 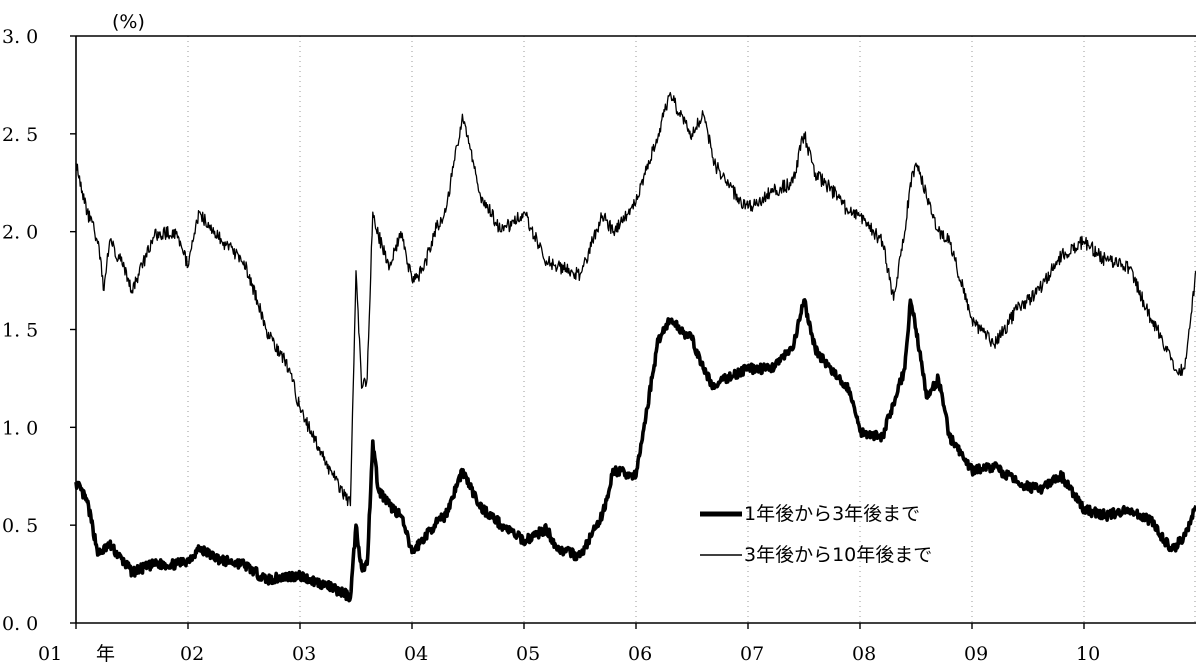 I want to click on x-tick-label: 05, so click(x=528, y=654).